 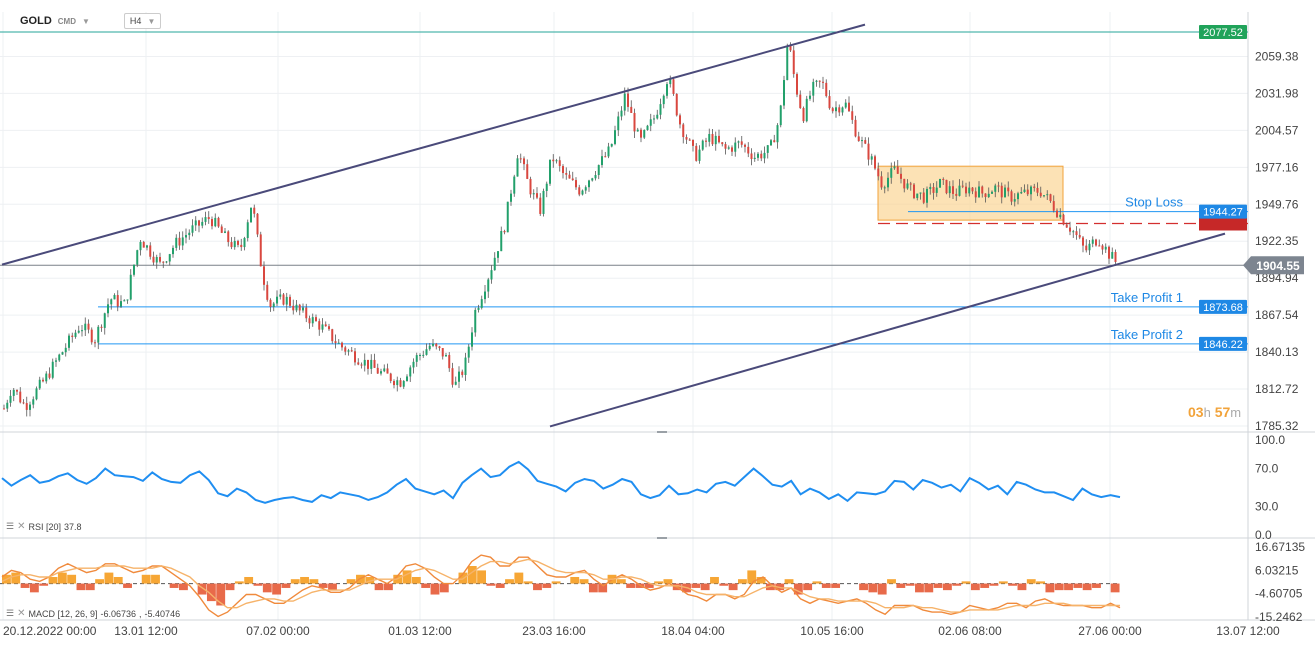 I want to click on stop-loss-tag: 1944.27, so click(x=1223, y=213).